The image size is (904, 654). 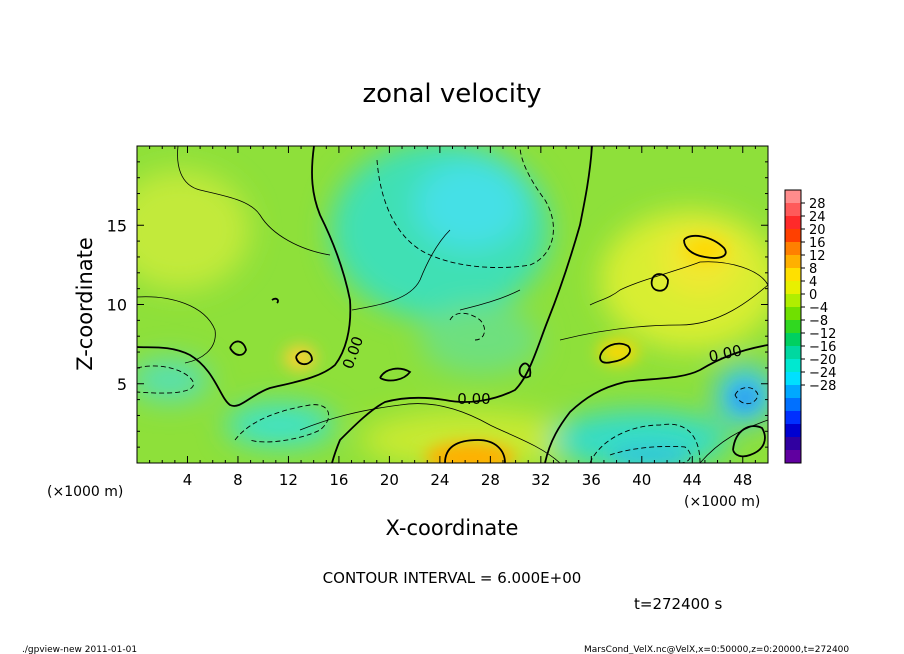 I want to click on contour-interval-label: CONTOUR INTERVAL = 6.000E+00, so click(x=452, y=578).